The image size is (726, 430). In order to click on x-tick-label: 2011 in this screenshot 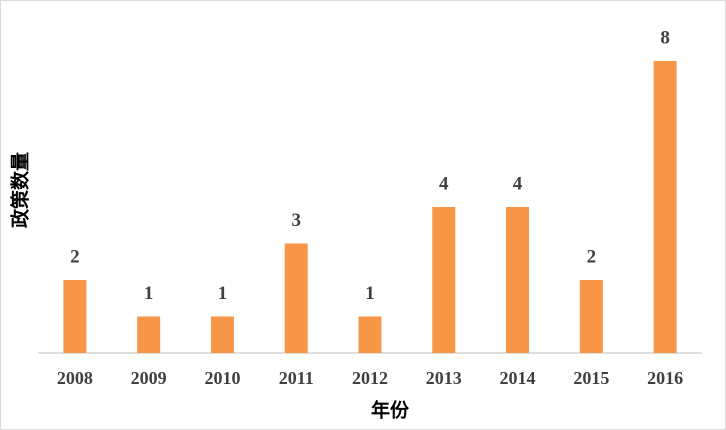, I will do `click(296, 378)`.